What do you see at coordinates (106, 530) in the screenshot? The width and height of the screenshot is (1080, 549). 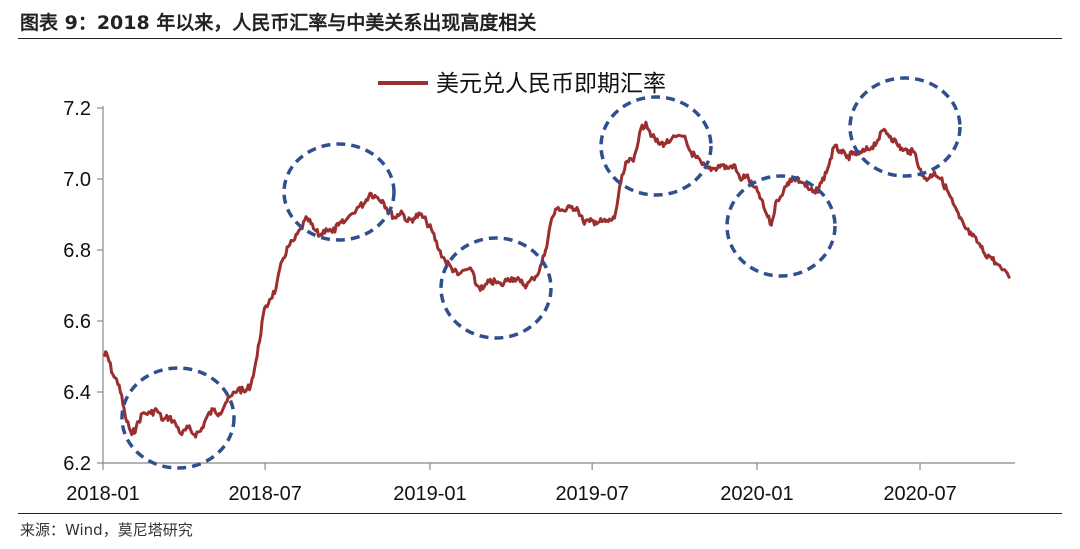 I see `source-note: 来源：Wind，莫尼塔研究` at bounding box center [106, 530].